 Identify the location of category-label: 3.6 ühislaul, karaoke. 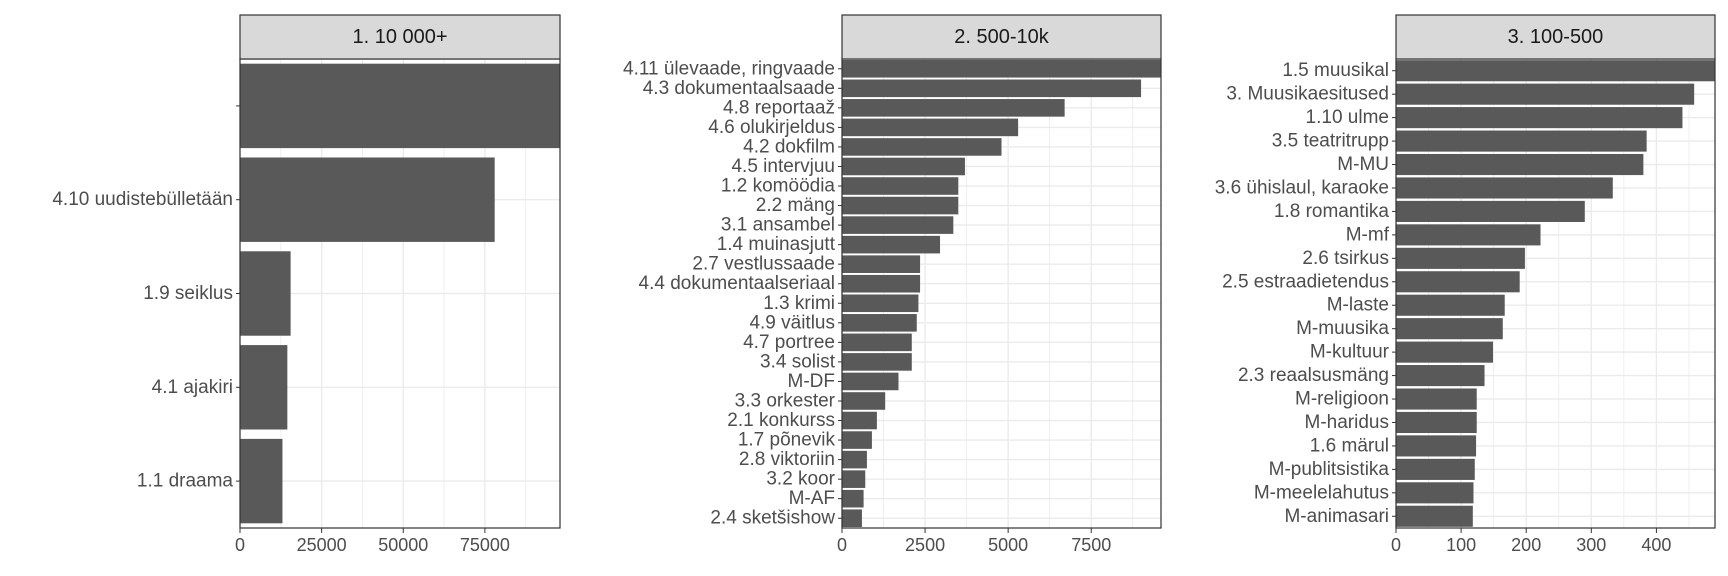
(1302, 187).